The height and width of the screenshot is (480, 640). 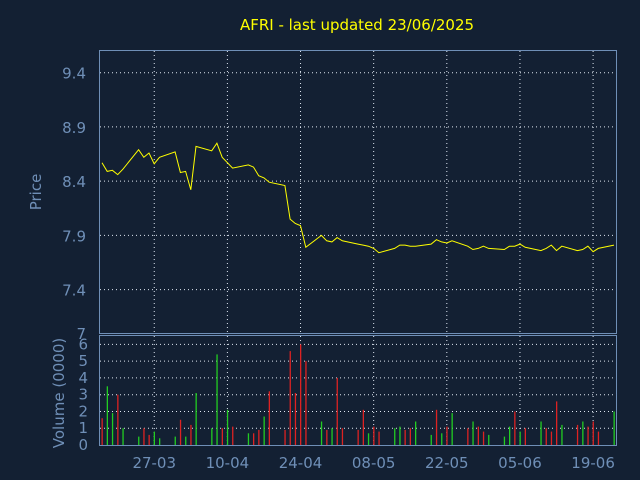 What do you see at coordinates (83, 428) in the screenshot?
I see `volume-tick-label: 1` at bounding box center [83, 428].